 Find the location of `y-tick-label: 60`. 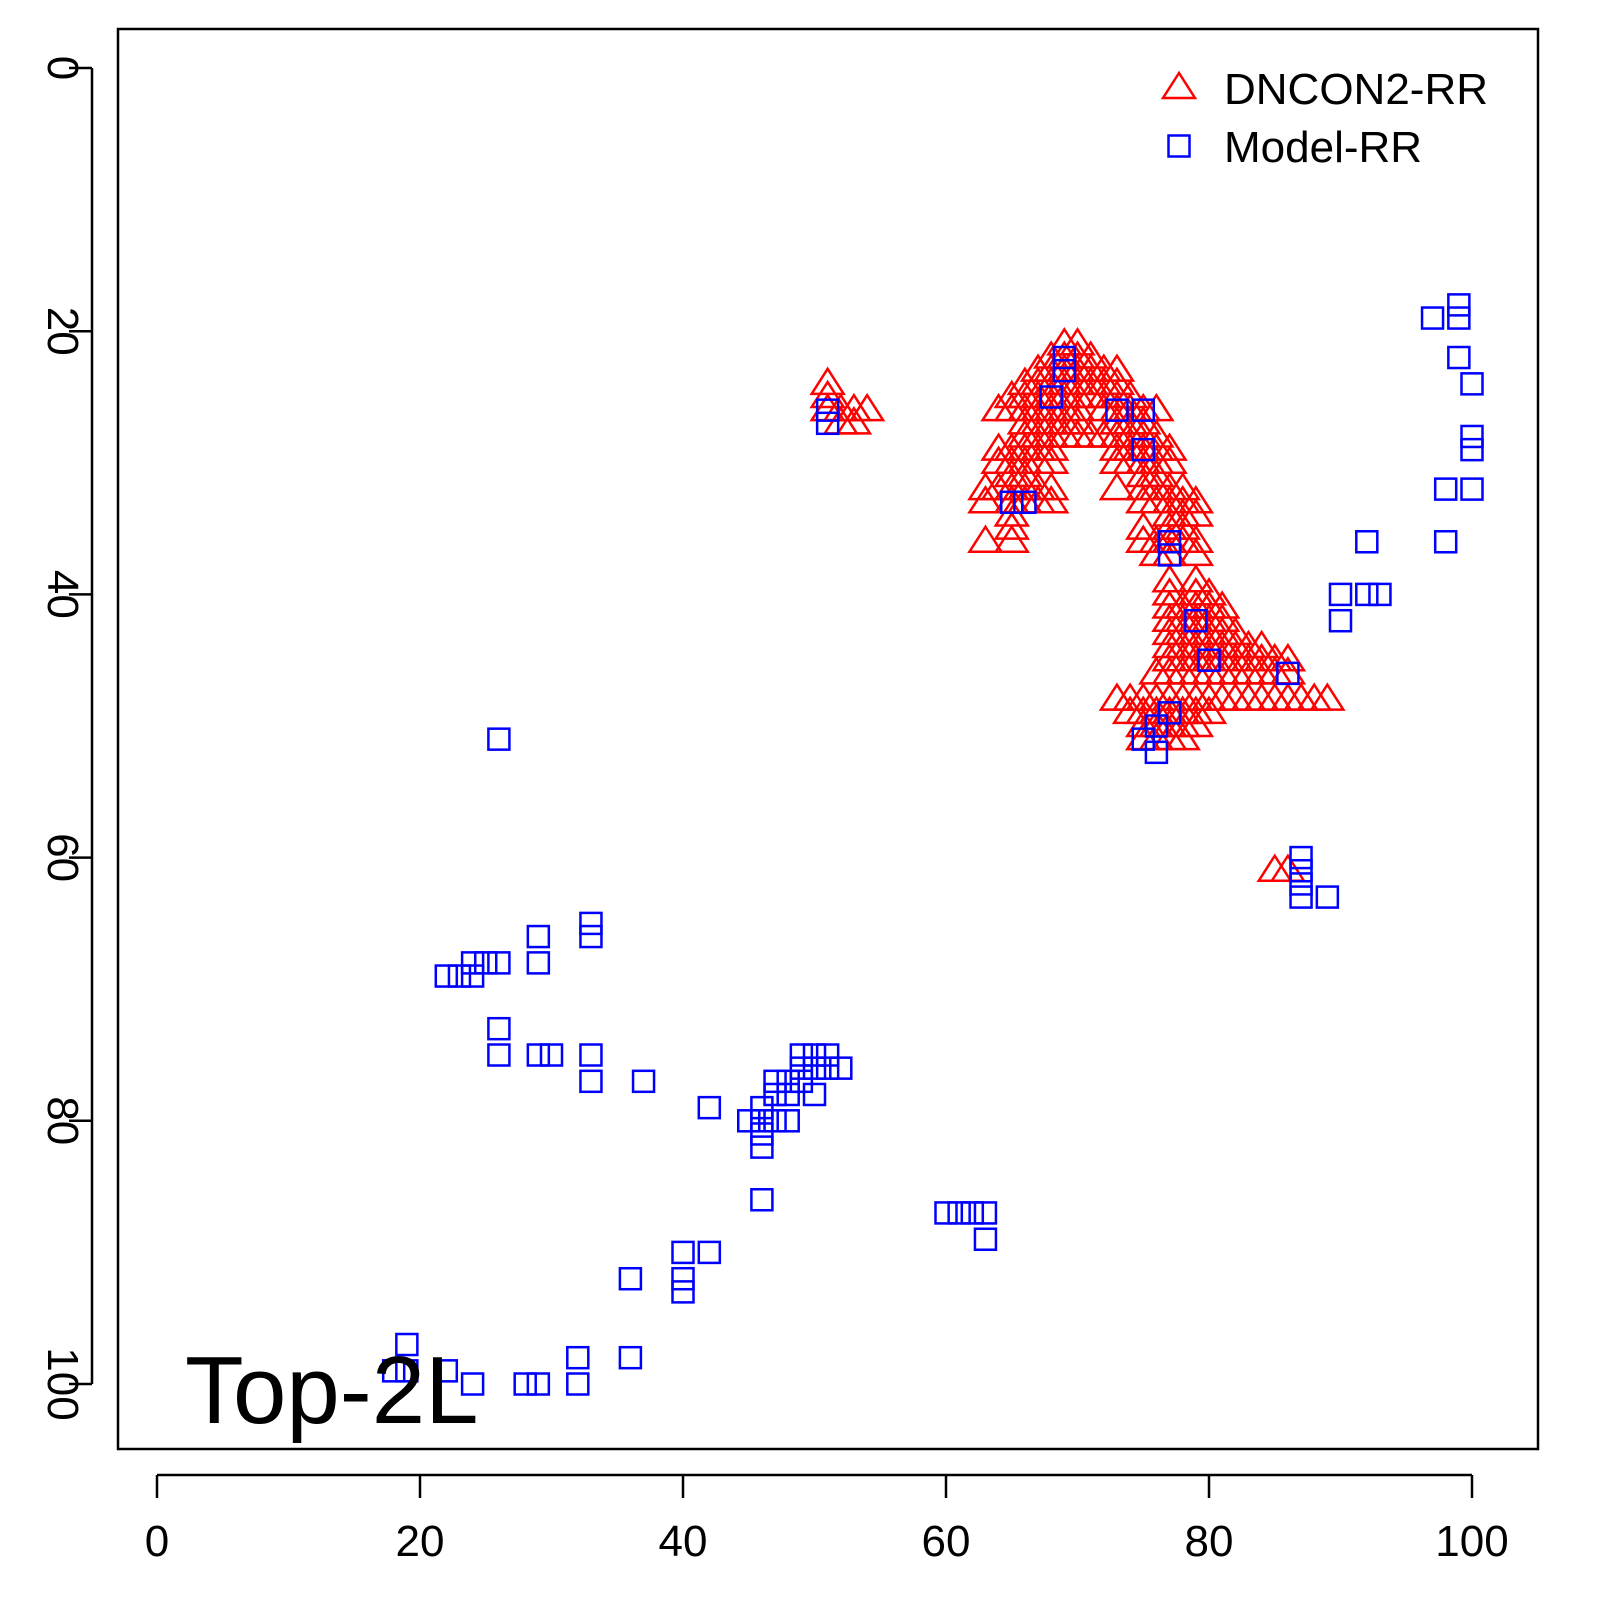

y-tick-label: 60 is located at coordinates (62, 857).